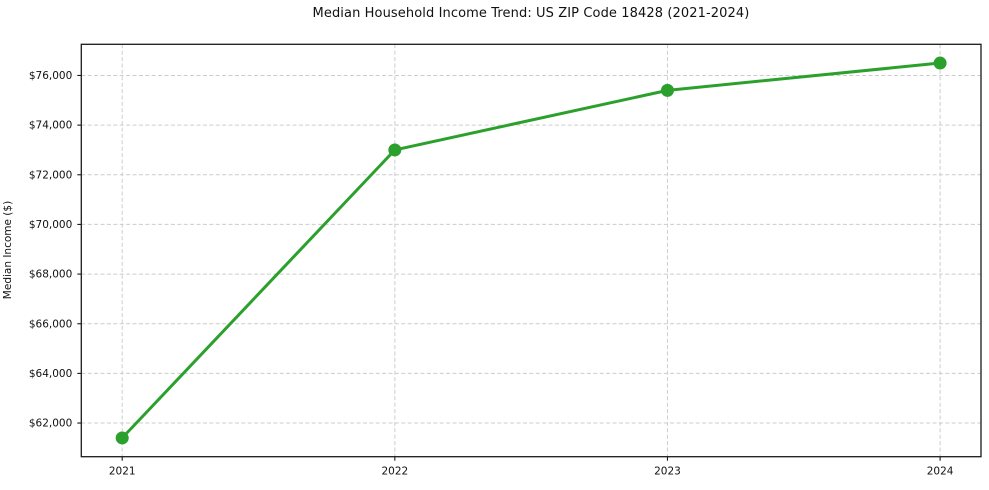  What do you see at coordinates (394, 472) in the screenshot?
I see `x-tick-label: 2022` at bounding box center [394, 472].